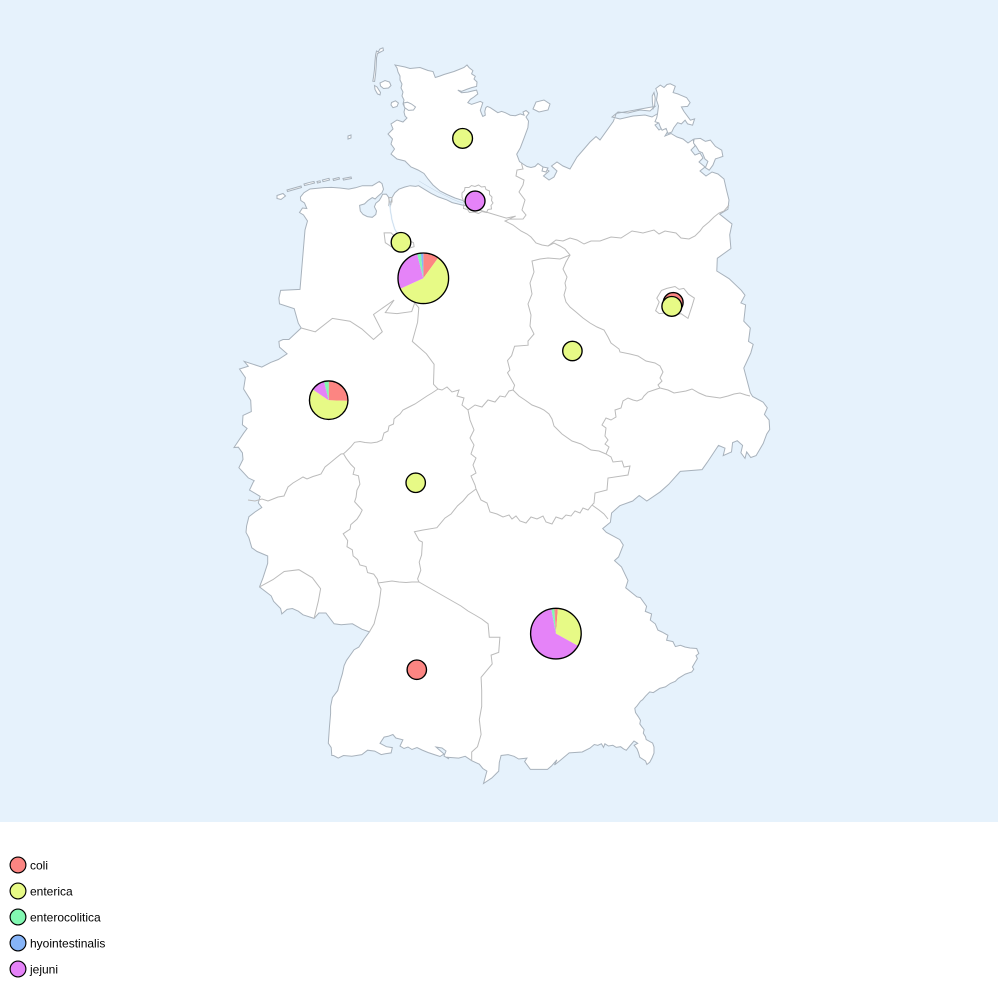  Describe the element at coordinates (67, 943) in the screenshot. I see `svg-text: hyointestinalis` at that location.